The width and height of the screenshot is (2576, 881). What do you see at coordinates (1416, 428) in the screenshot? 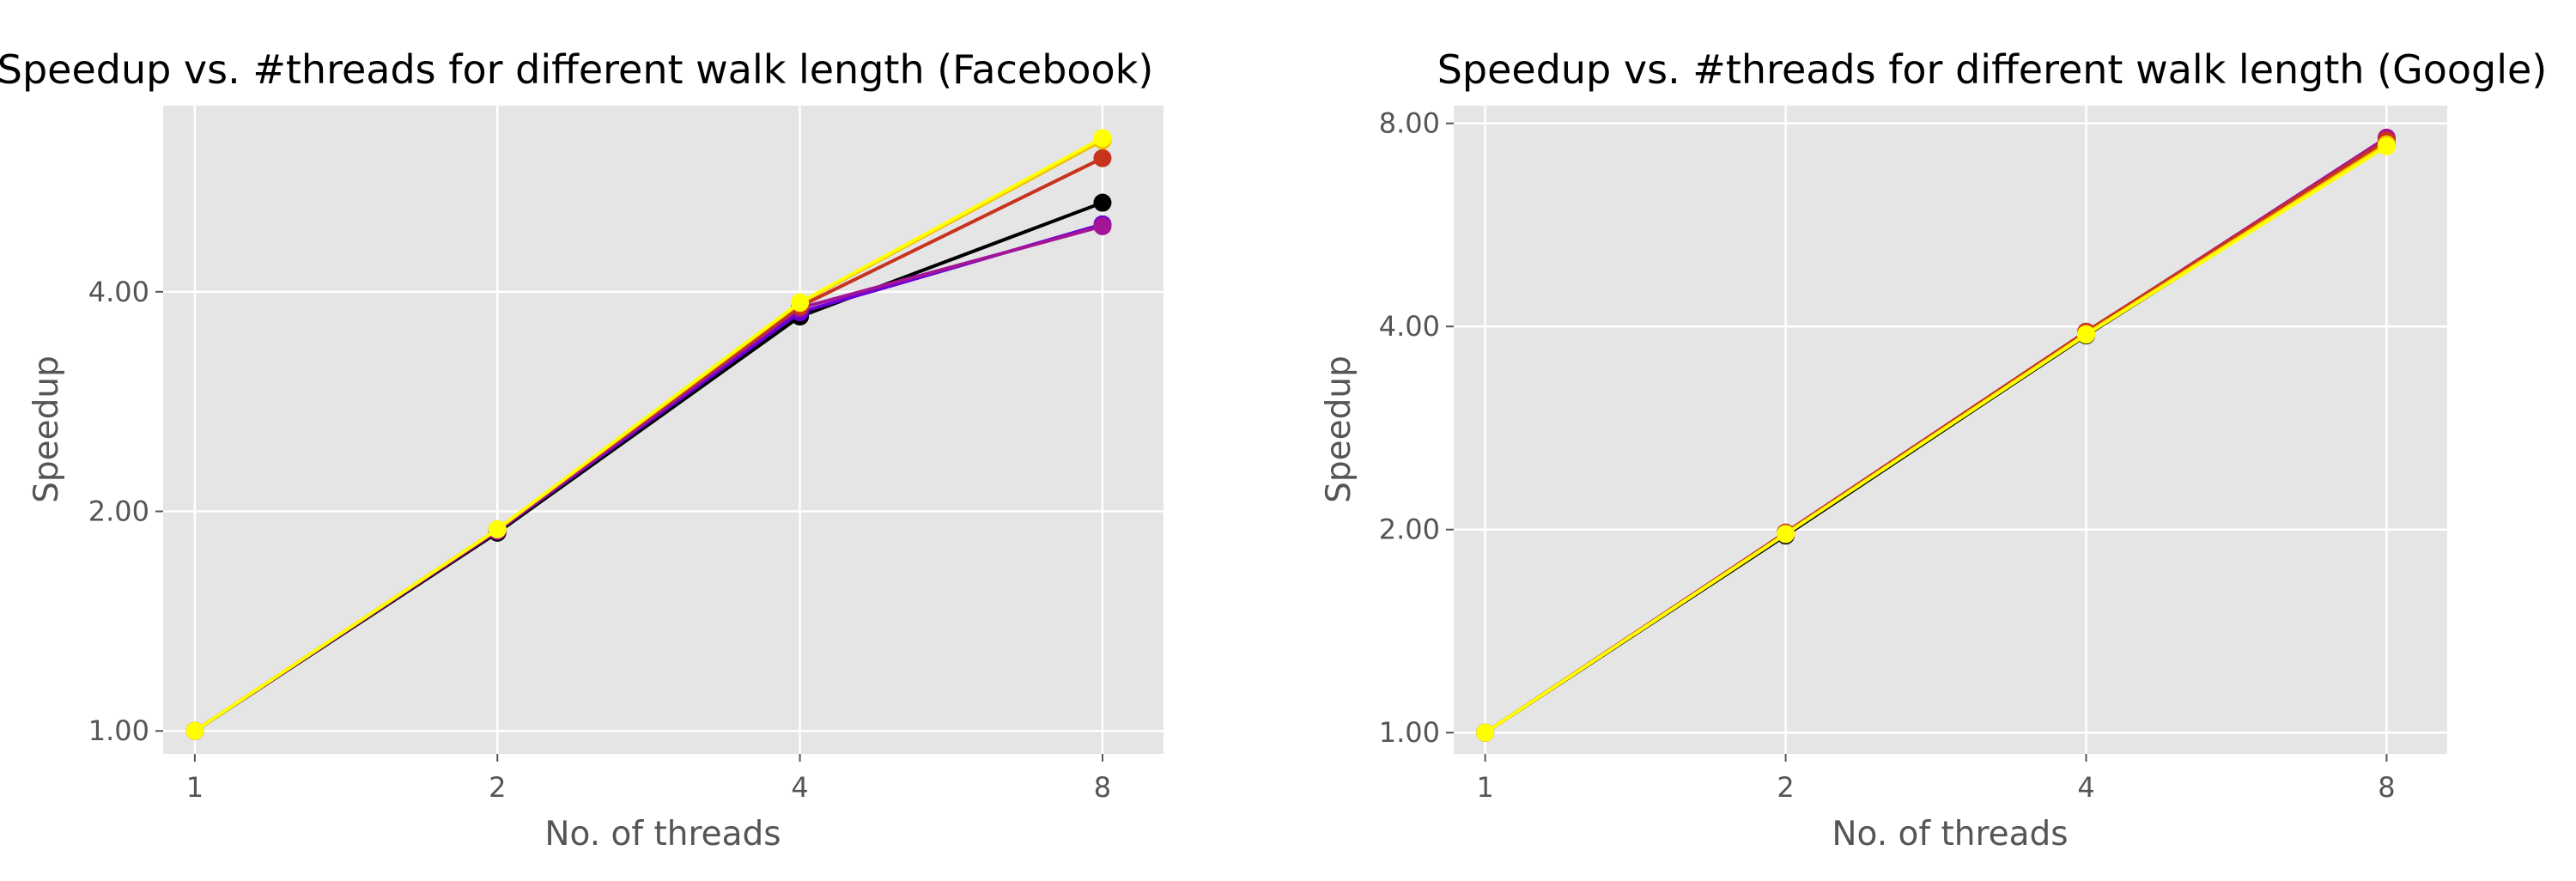
I see `y-tick-labels: 1.00 2.00 4.00 8.00` at bounding box center [1416, 428].